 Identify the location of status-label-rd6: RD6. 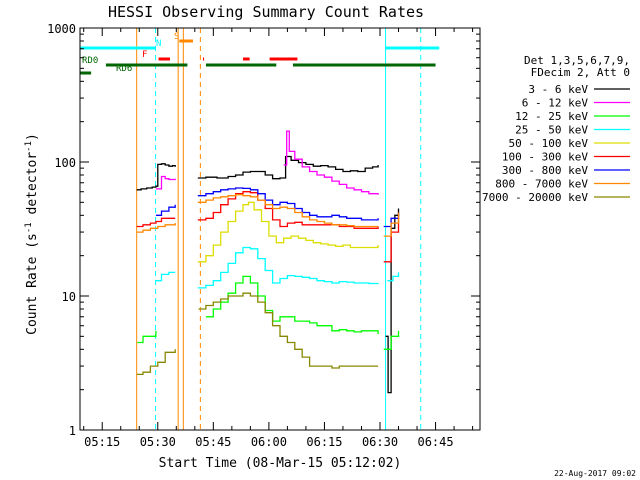
(124, 69).